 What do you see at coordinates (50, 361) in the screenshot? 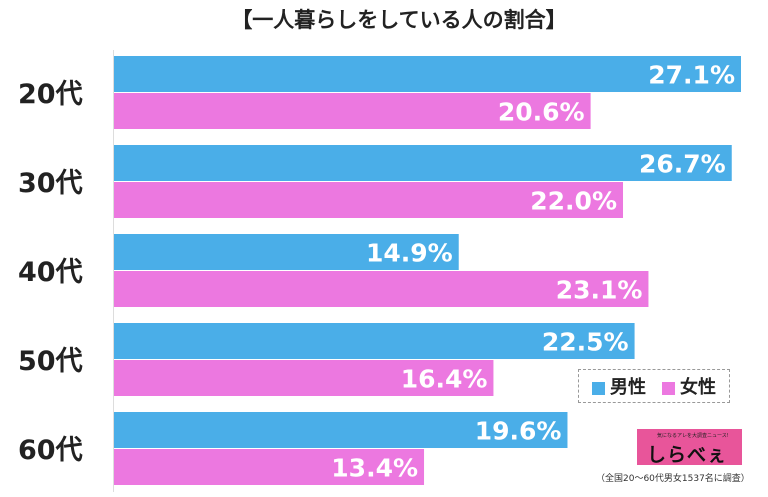
I see `category-label: 50代` at bounding box center [50, 361].